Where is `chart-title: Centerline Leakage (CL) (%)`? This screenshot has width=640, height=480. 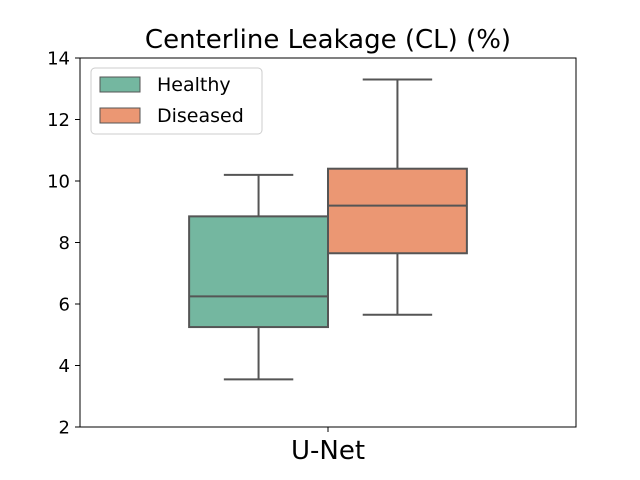
chart-title: Centerline Leakage (CL) (%) is located at coordinates (328, 40).